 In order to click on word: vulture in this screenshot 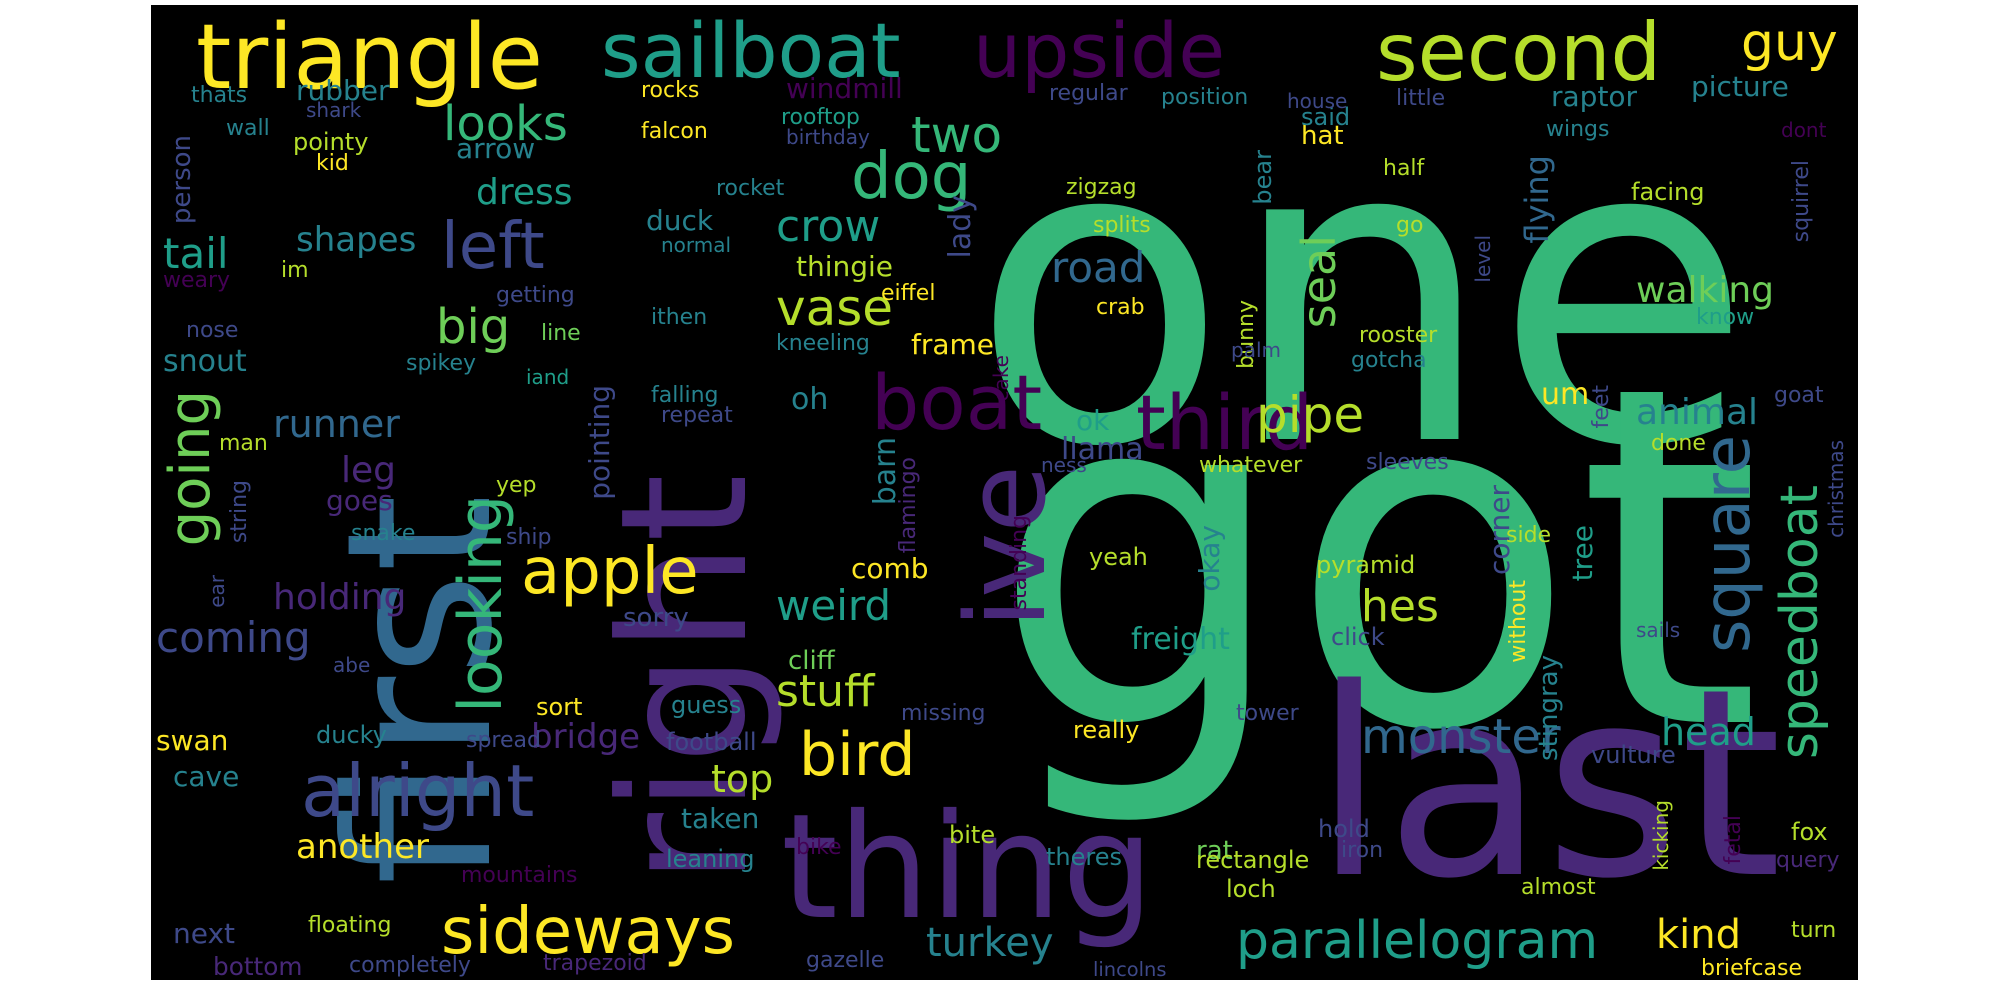, I will do `click(1633, 755)`.